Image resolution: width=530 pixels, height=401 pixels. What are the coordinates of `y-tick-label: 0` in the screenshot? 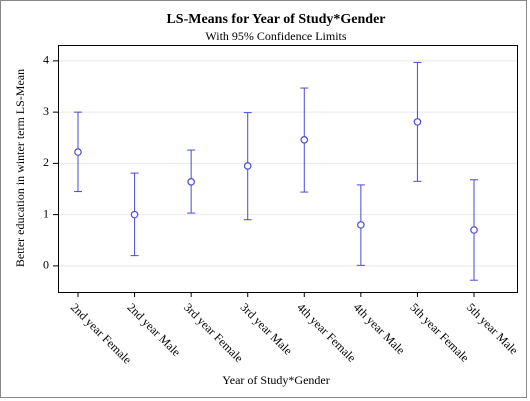 It's located at (46, 265).